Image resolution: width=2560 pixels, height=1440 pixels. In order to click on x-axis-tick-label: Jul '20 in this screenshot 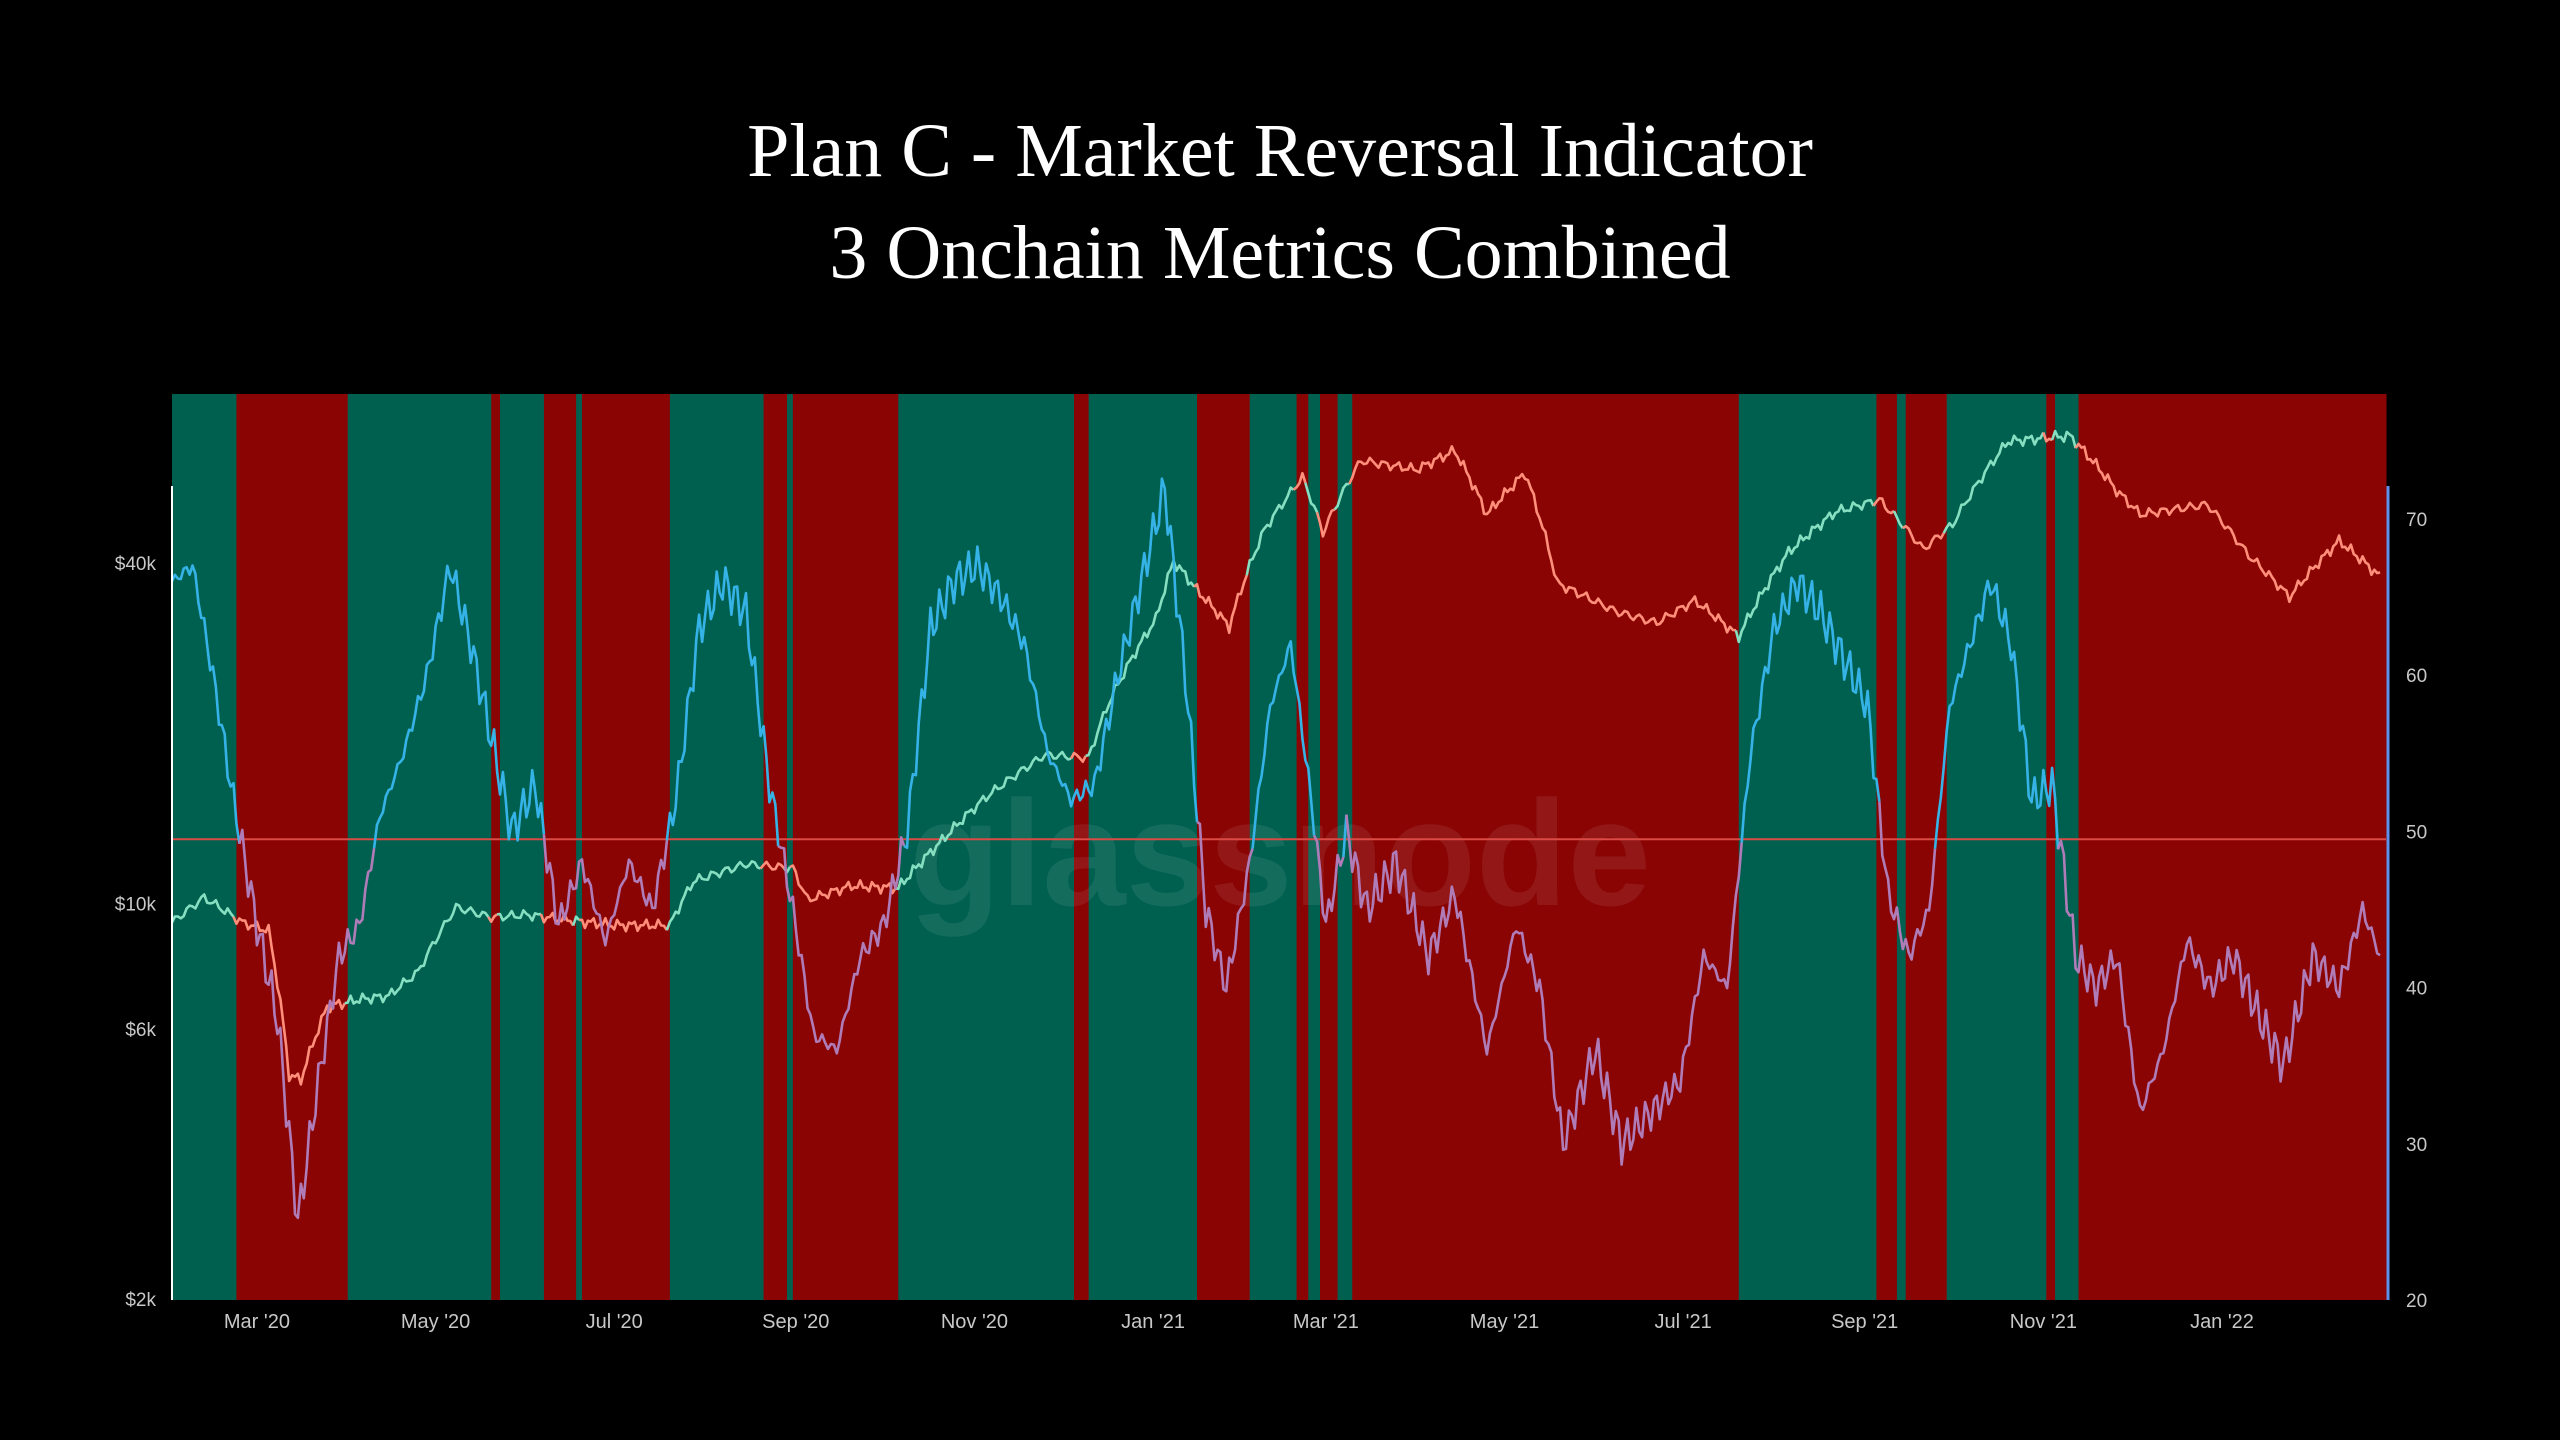, I will do `click(614, 1322)`.